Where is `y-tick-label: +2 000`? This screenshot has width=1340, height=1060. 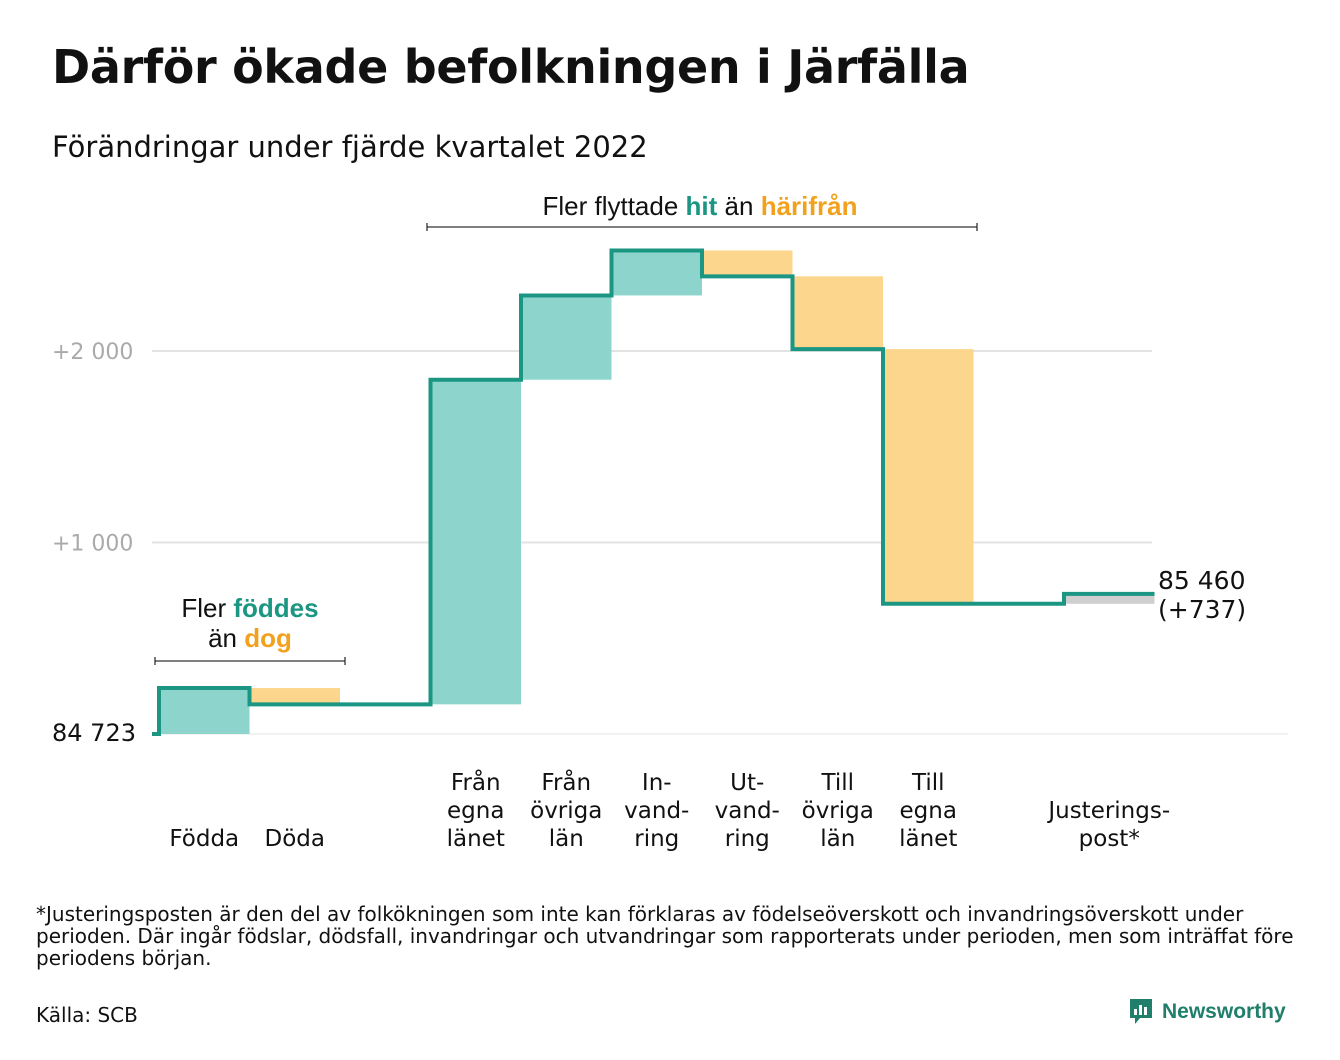
y-tick-label: +2 000 is located at coordinates (92, 352).